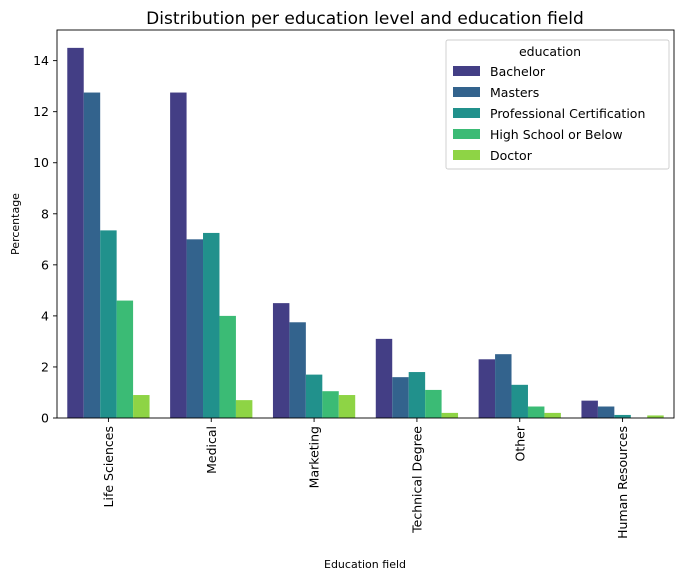 This screenshot has width=686, height=585. What do you see at coordinates (550, 51) in the screenshot?
I see `legend-title: education` at bounding box center [550, 51].